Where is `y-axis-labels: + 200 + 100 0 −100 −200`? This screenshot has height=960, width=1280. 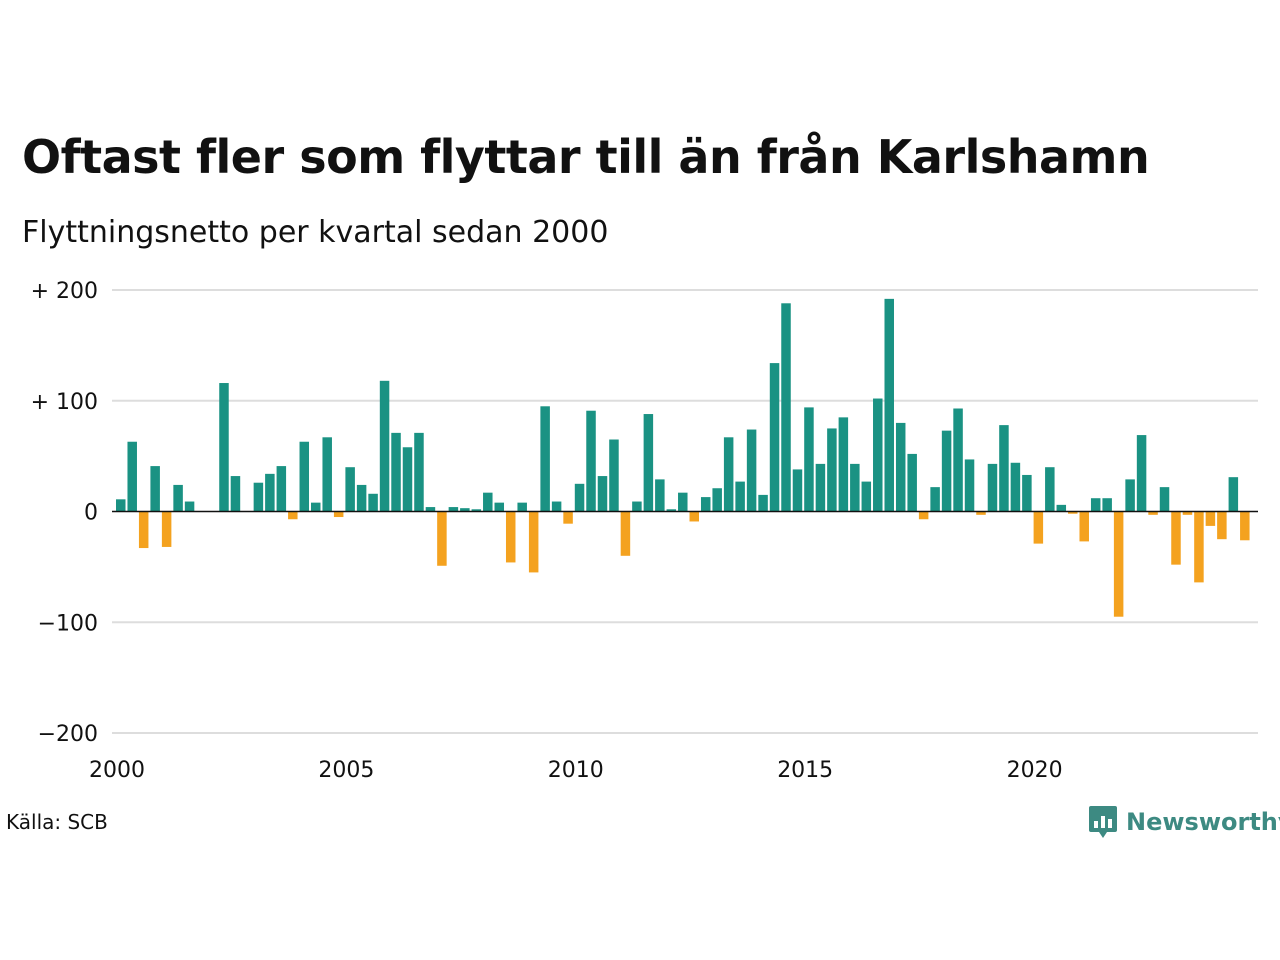
y-axis-labels: + 200 + 100 0 −100 −200 is located at coordinates (64, 513).